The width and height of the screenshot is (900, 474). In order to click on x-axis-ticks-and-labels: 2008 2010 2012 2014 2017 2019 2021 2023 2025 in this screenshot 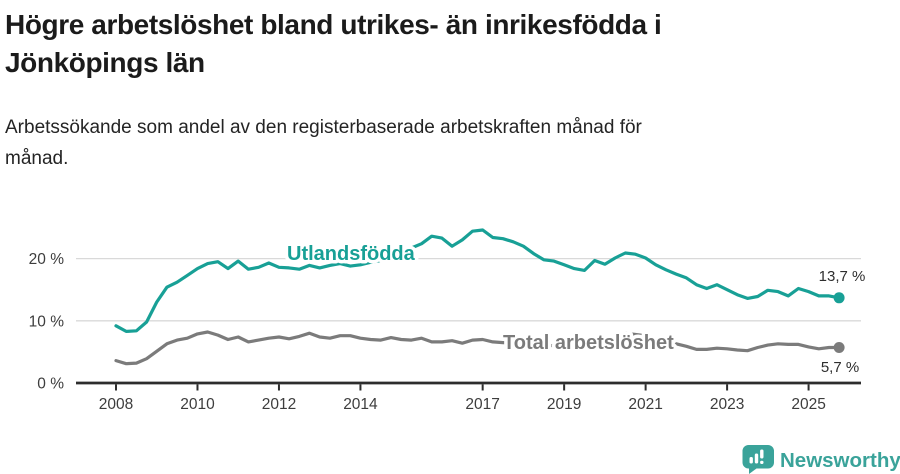, I will do `click(462, 398)`.